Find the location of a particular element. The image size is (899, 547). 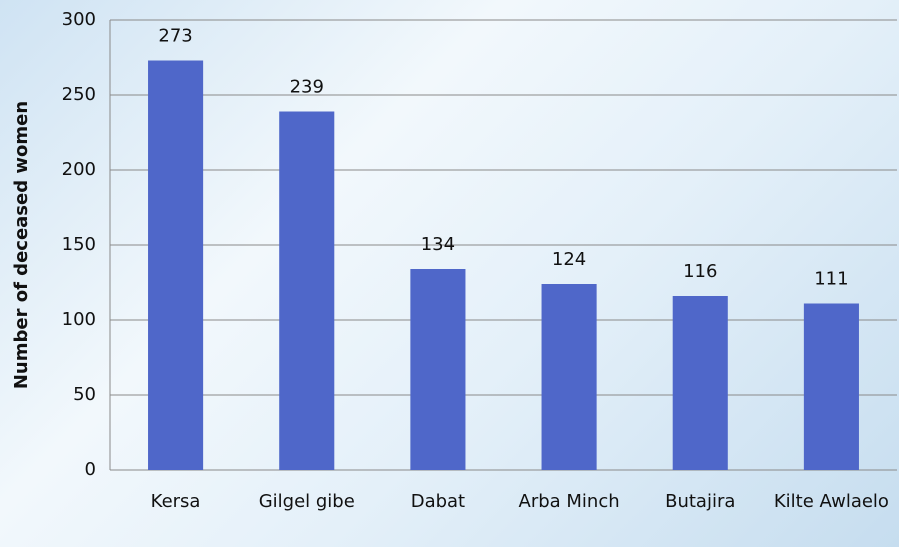

y-tick-label: 50 is located at coordinates (84, 394).